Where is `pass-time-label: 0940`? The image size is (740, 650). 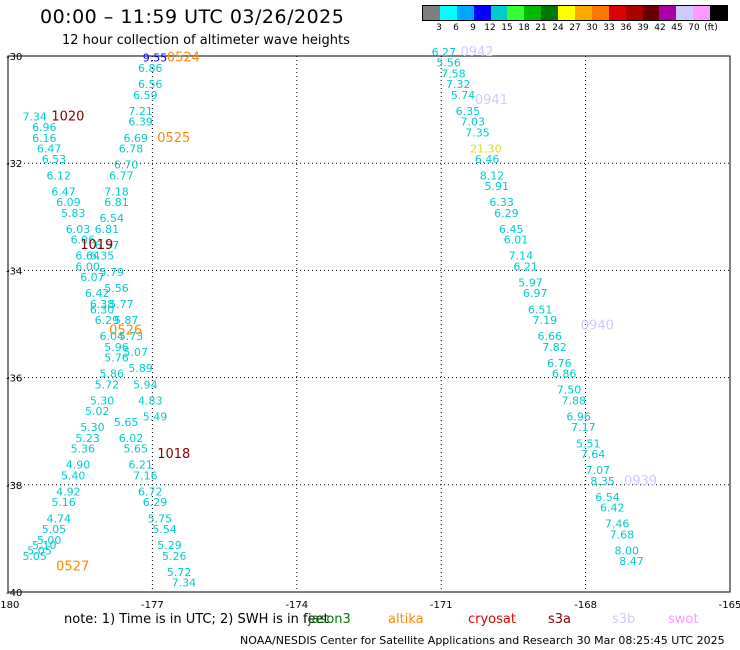 pass-time-label: 0940 is located at coordinates (597, 325).